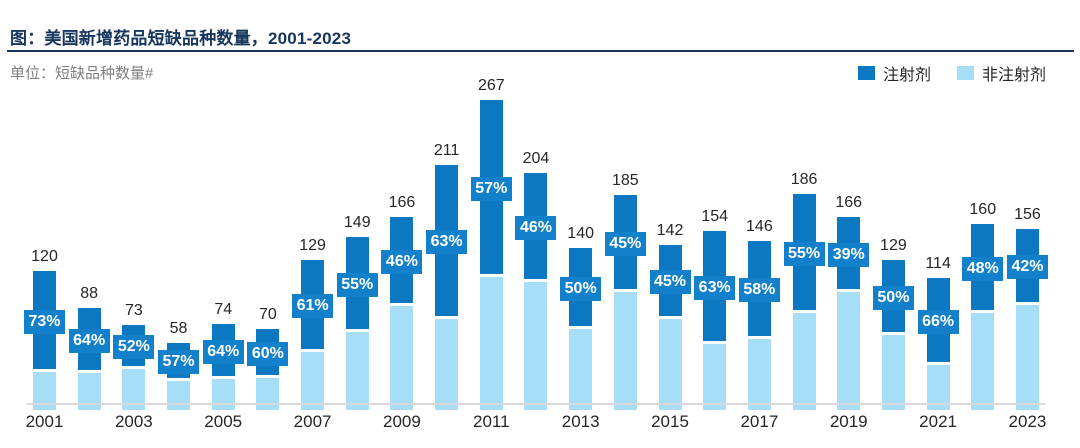 Image resolution: width=1080 pixels, height=448 pixels. Describe the element at coordinates (540, 51) in the screenshot. I see `title-divider` at that location.